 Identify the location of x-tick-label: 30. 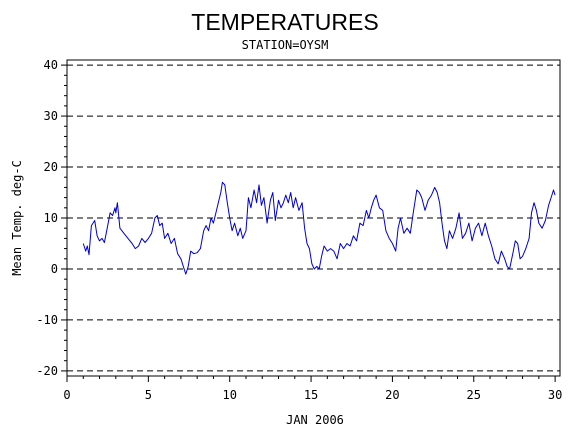
(555, 395).